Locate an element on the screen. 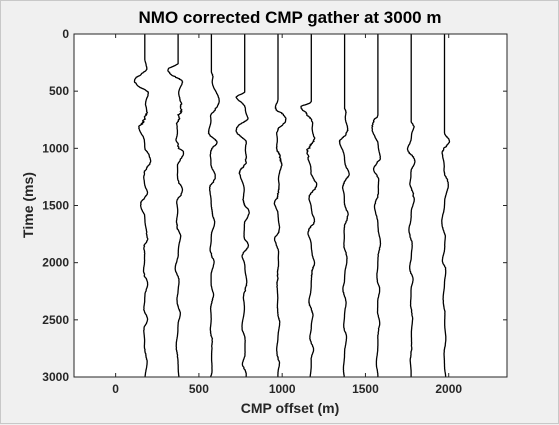 The width and height of the screenshot is (559, 425). y-tick-label: 2000 is located at coordinates (55, 263).